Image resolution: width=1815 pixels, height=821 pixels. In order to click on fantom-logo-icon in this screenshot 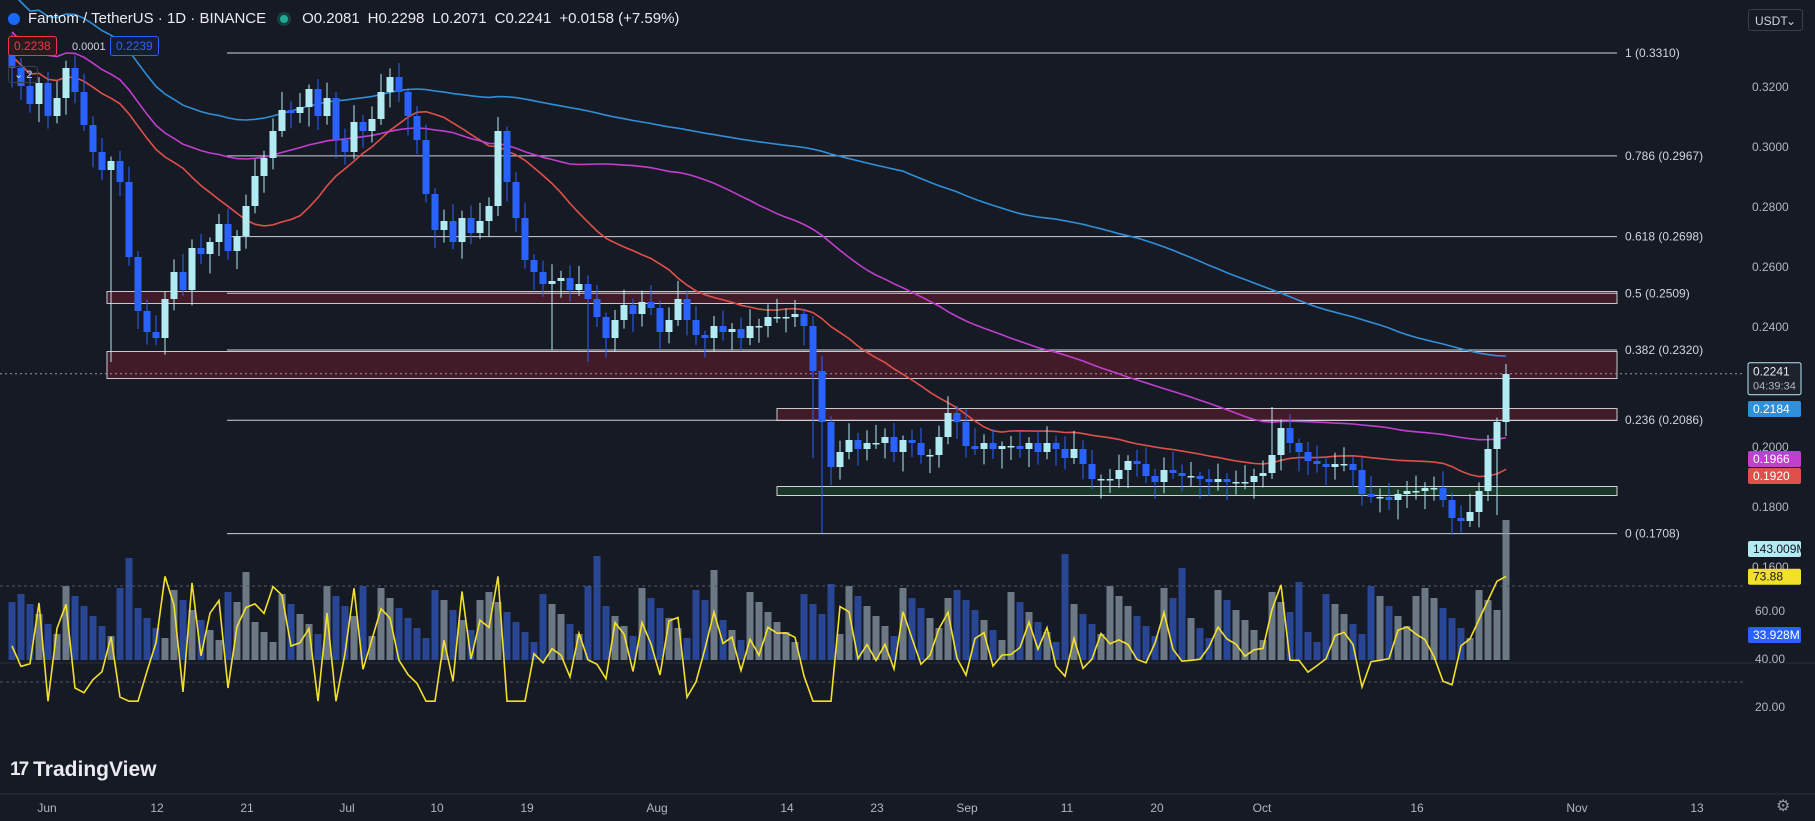, I will do `click(14, 18)`.